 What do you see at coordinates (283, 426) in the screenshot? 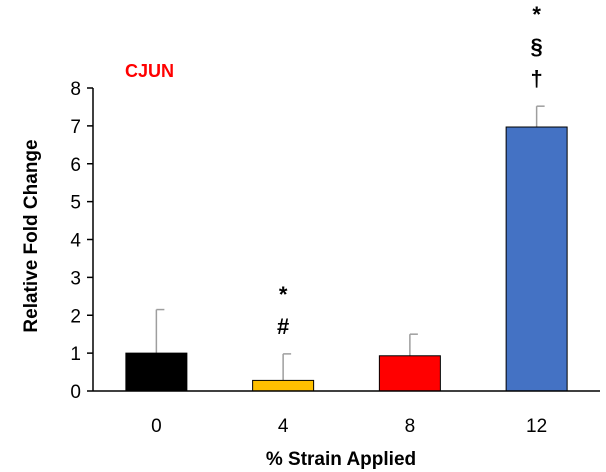
I see `x-tick-label: 4` at bounding box center [283, 426].